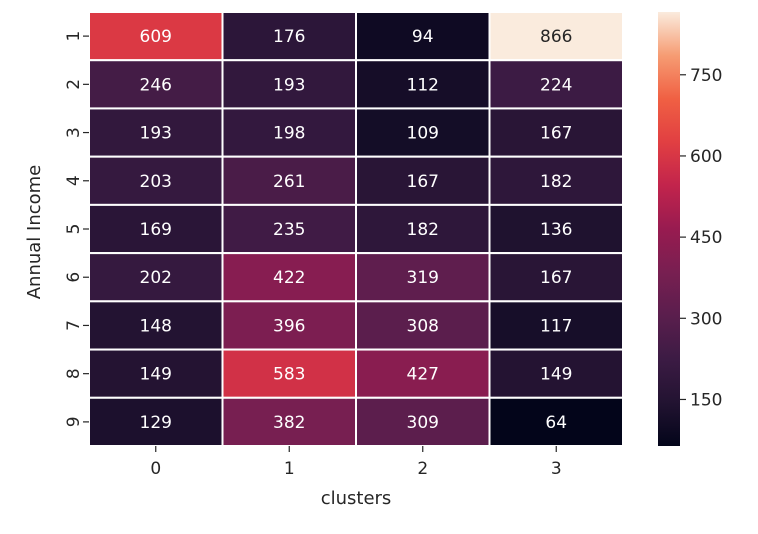 This screenshot has height=534, width=758. I want to click on heatmap-cell-label: 224, so click(556, 85).